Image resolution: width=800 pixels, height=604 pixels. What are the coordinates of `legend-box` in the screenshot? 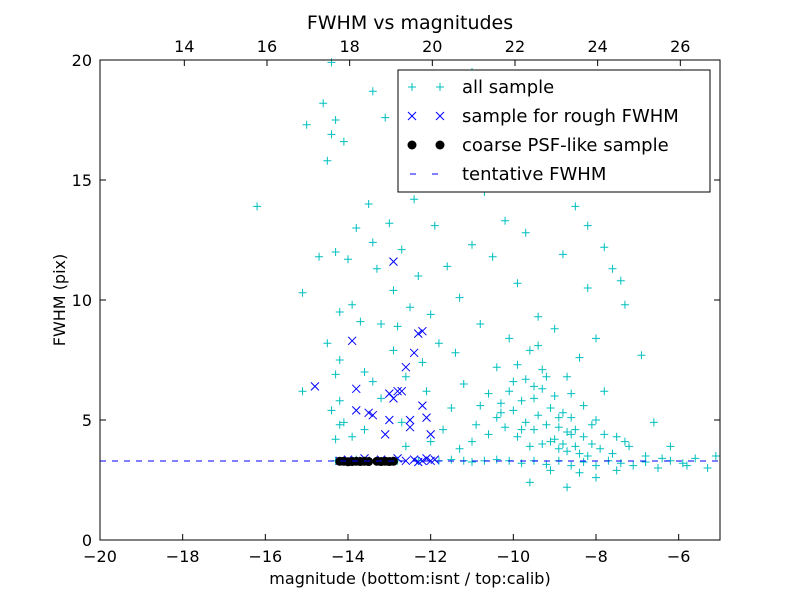 It's located at (554, 131).